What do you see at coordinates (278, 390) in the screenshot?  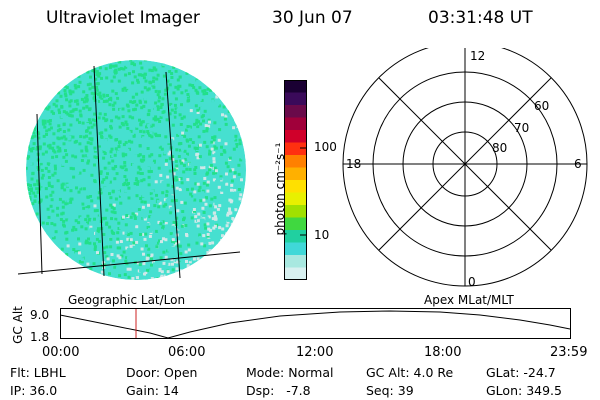 I see `status-dsp: Dsp: -7.8` at bounding box center [278, 390].